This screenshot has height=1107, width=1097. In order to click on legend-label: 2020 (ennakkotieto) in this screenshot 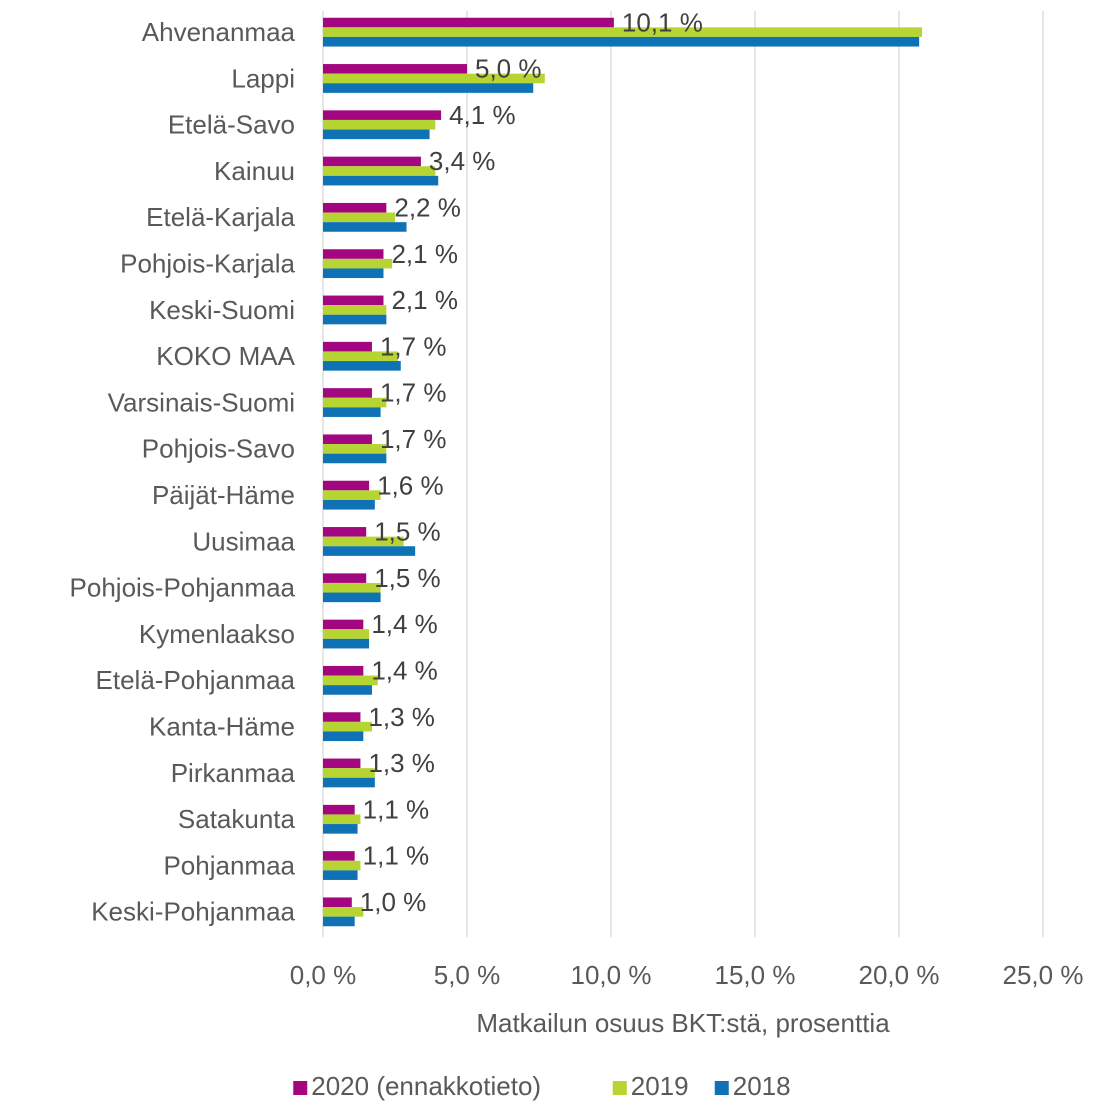, I will do `click(426, 1086)`.